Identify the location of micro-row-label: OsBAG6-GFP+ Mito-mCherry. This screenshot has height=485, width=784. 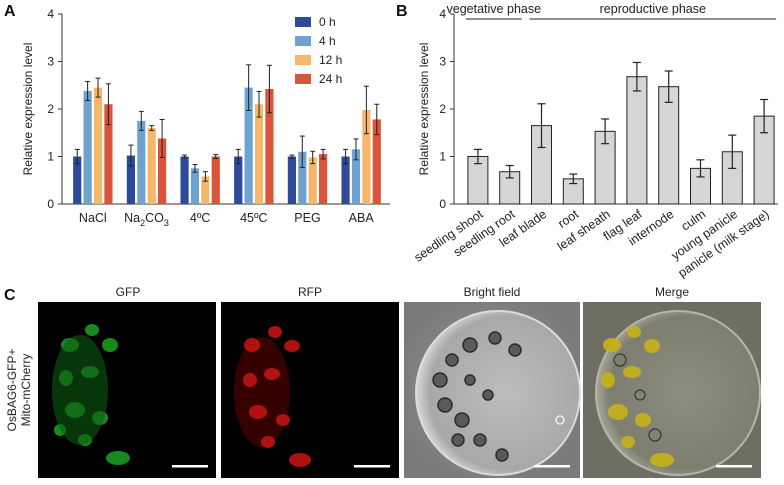
(19, 389).